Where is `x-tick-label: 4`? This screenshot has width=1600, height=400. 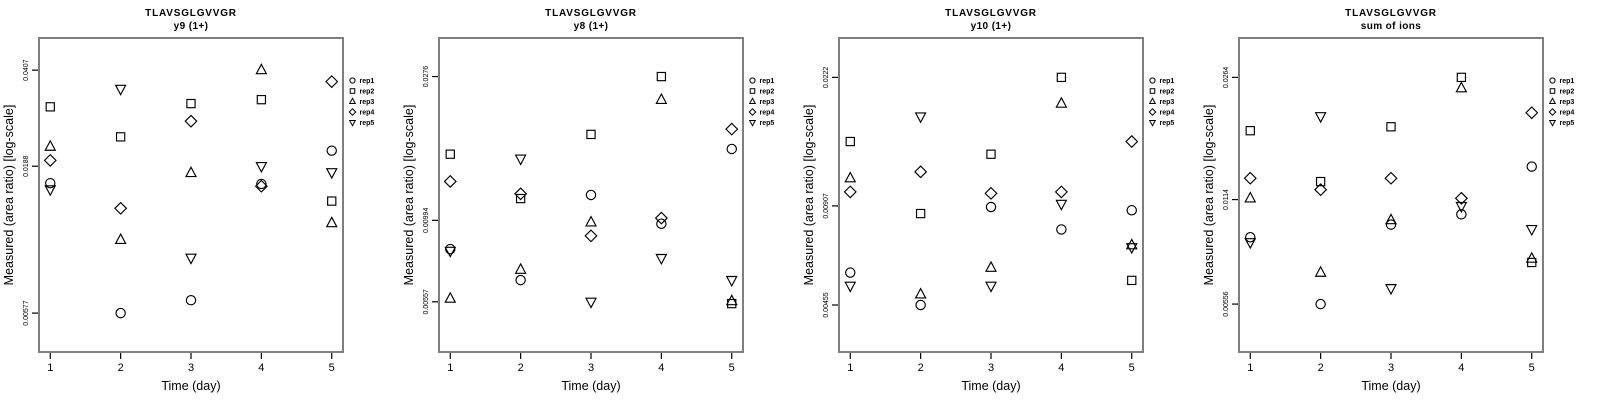 x-tick-label: 4 is located at coordinates (1461, 368).